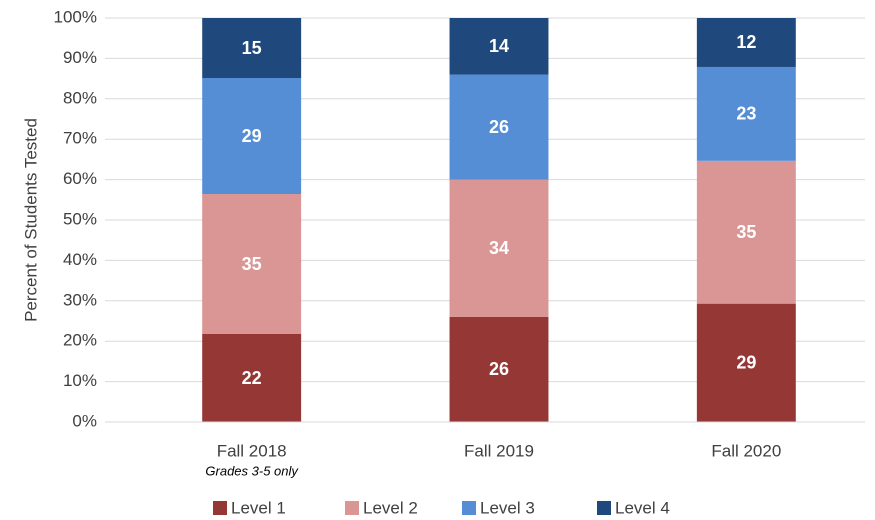 Image resolution: width=875 pixels, height=520 pixels. Describe the element at coordinates (80, 57) in the screenshot. I see `y-tick-label: 90%` at that location.